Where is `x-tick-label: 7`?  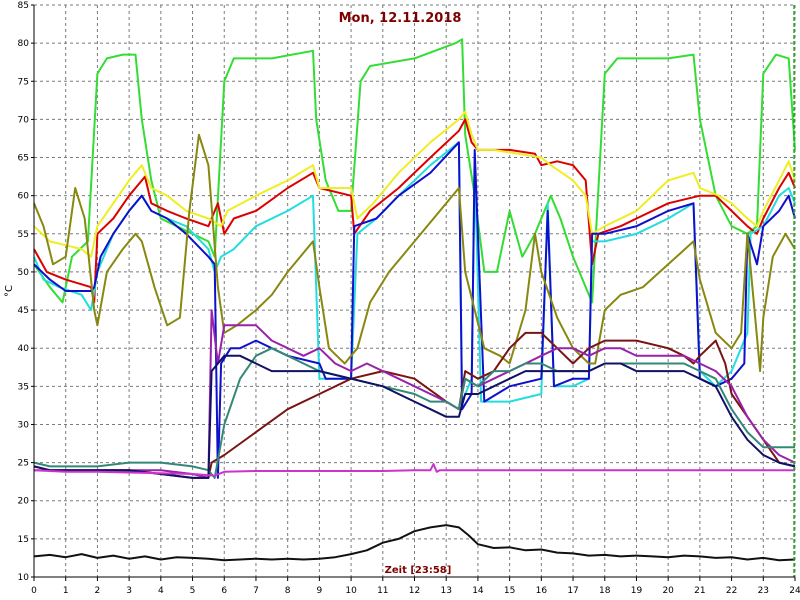 x-tick-label: 7 is located at coordinates (256, 591).